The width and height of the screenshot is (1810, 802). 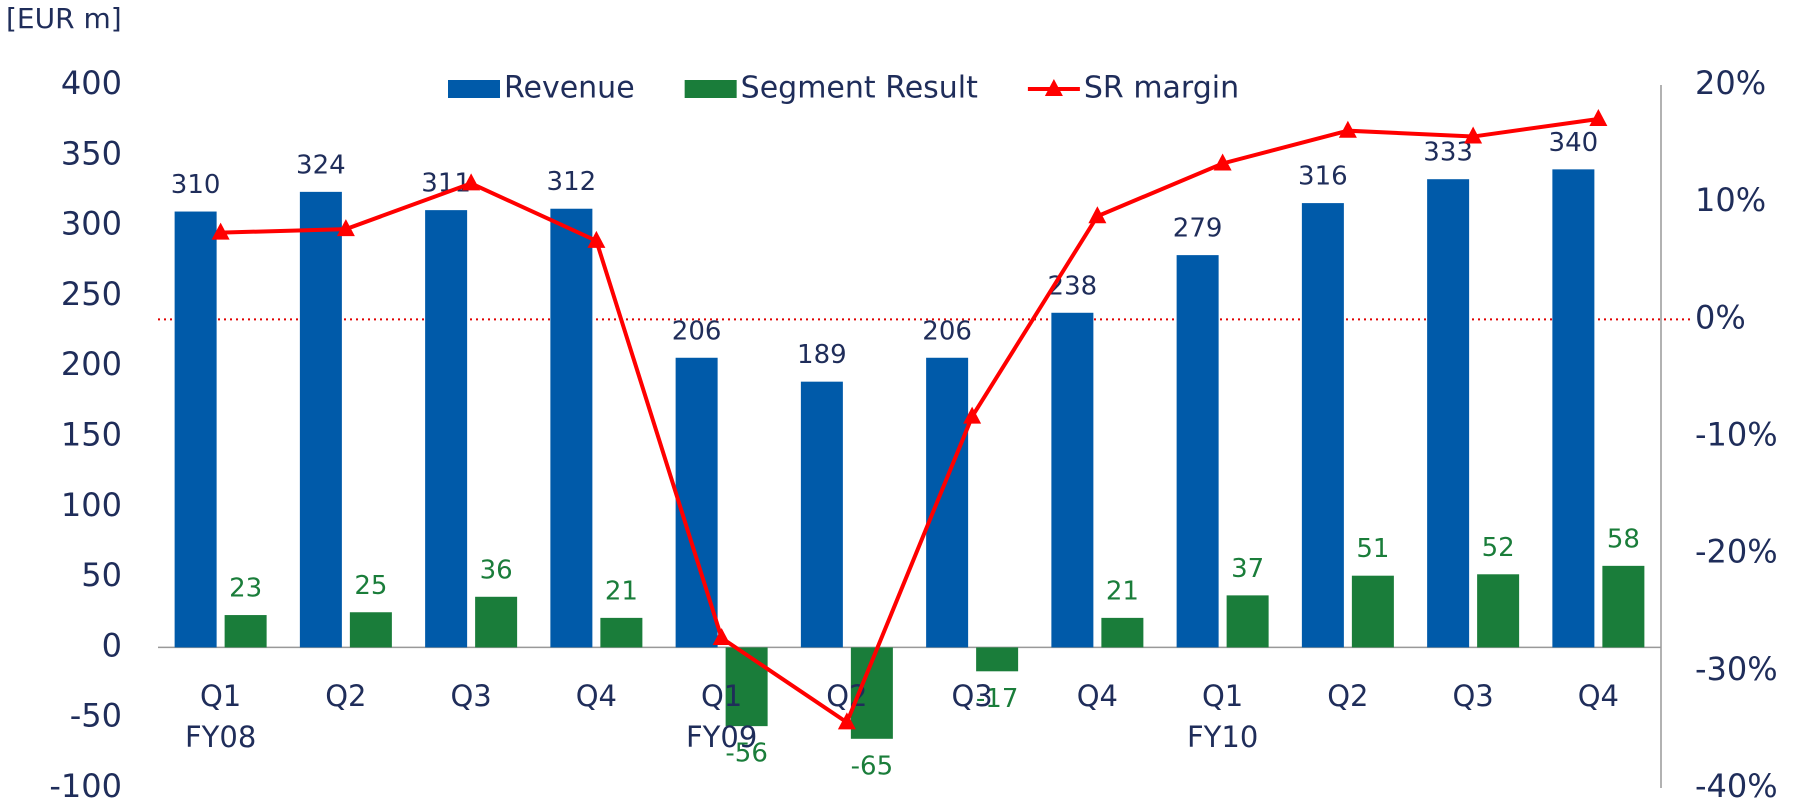 I want to click on y-tick-label: -100, so click(x=85, y=784).